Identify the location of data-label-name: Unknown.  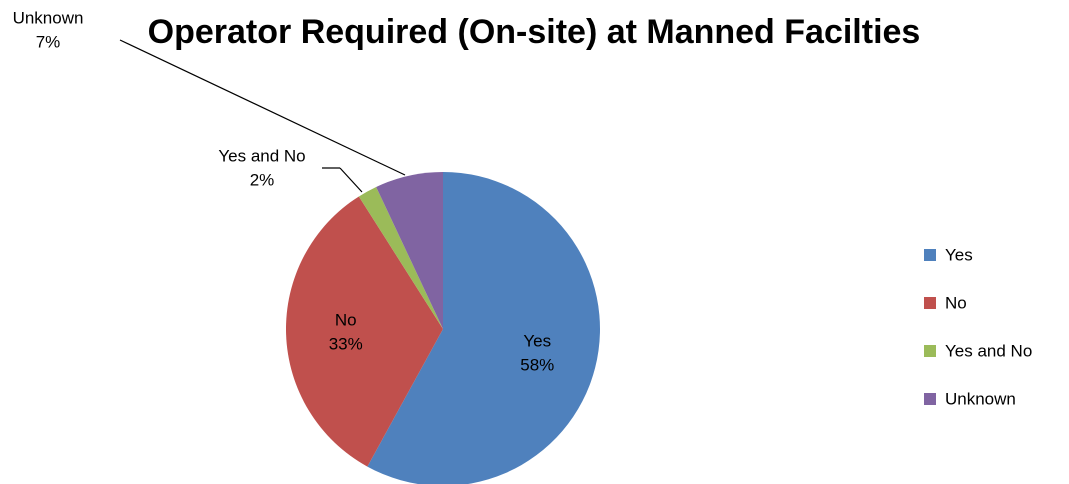
(48, 17).